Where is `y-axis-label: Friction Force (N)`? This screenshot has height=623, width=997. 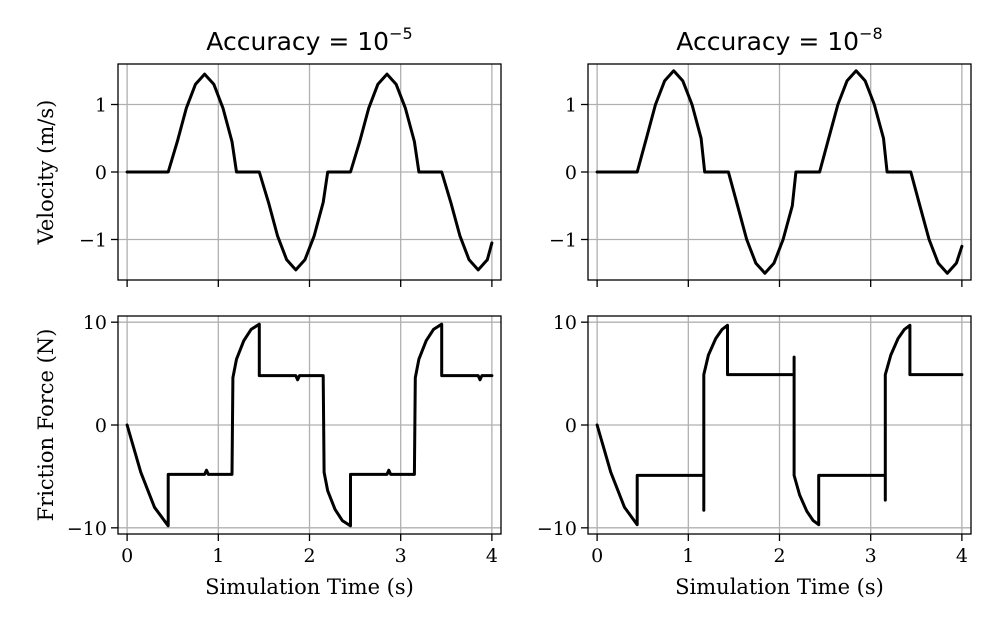
y-axis-label: Friction Force (N) is located at coordinates (46, 425).